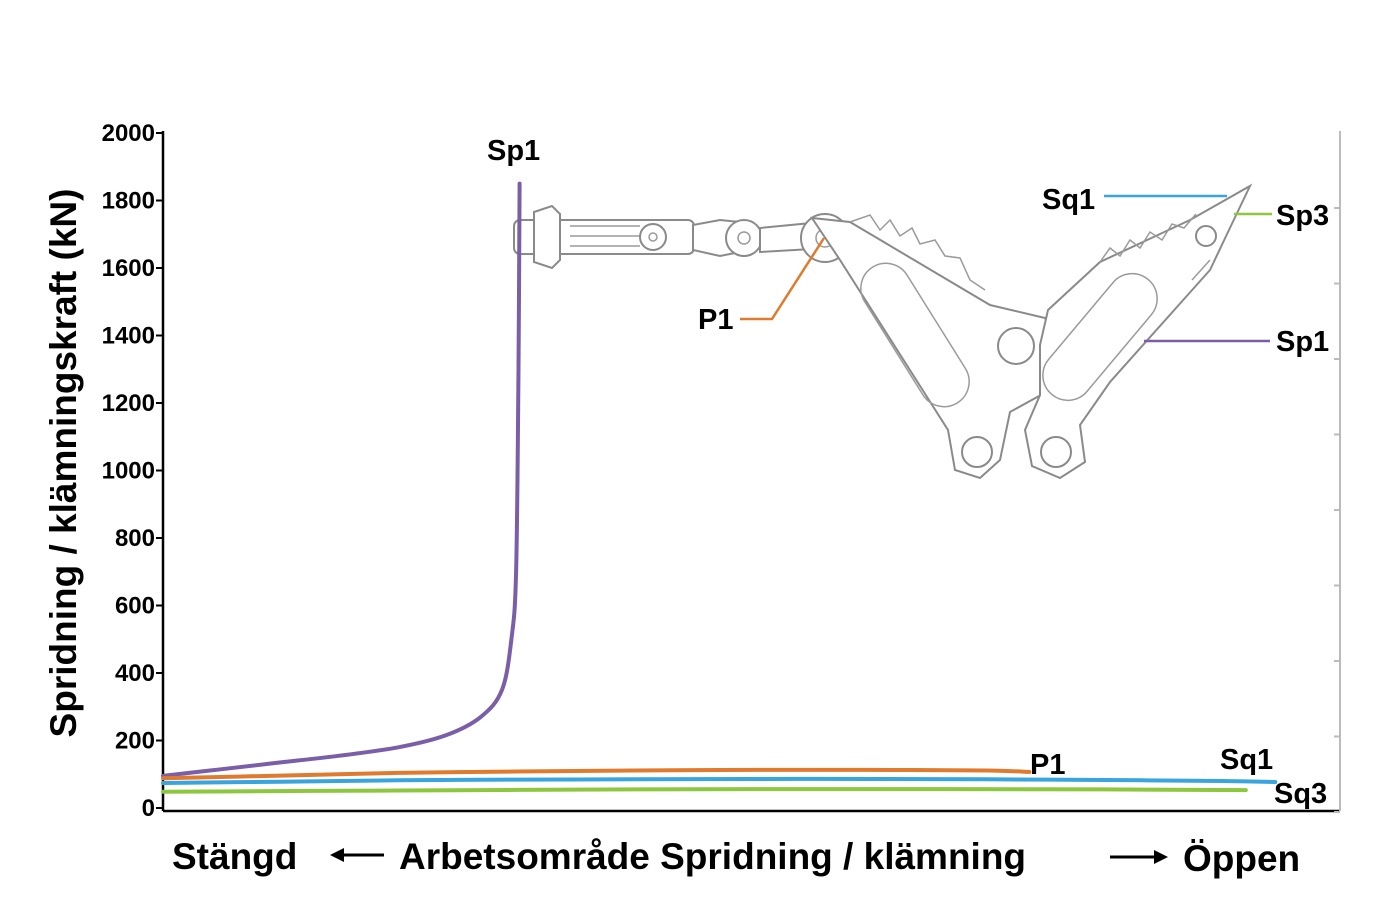  I want to click on y-ticks: 0 200 400 600 800 1000 1200 1400 1600 1800 2000, so click(132, 471).